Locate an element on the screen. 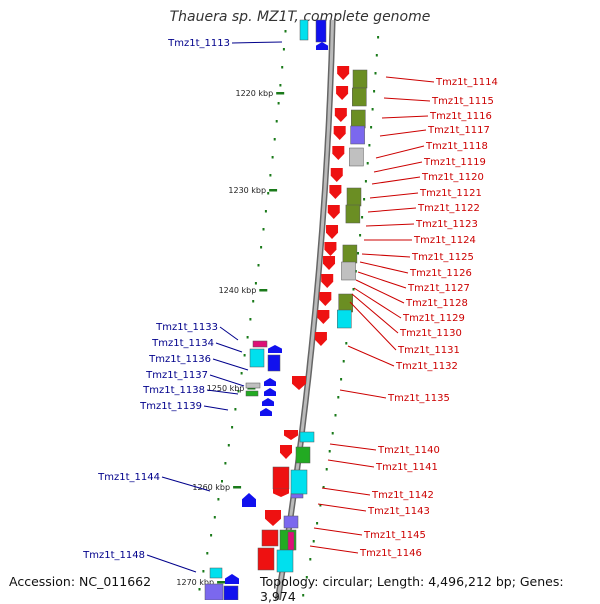 Image resolution: width=600 pixels, height=604 pixels. left-gene-label: Tmz1t_1134 is located at coordinates (182, 343).